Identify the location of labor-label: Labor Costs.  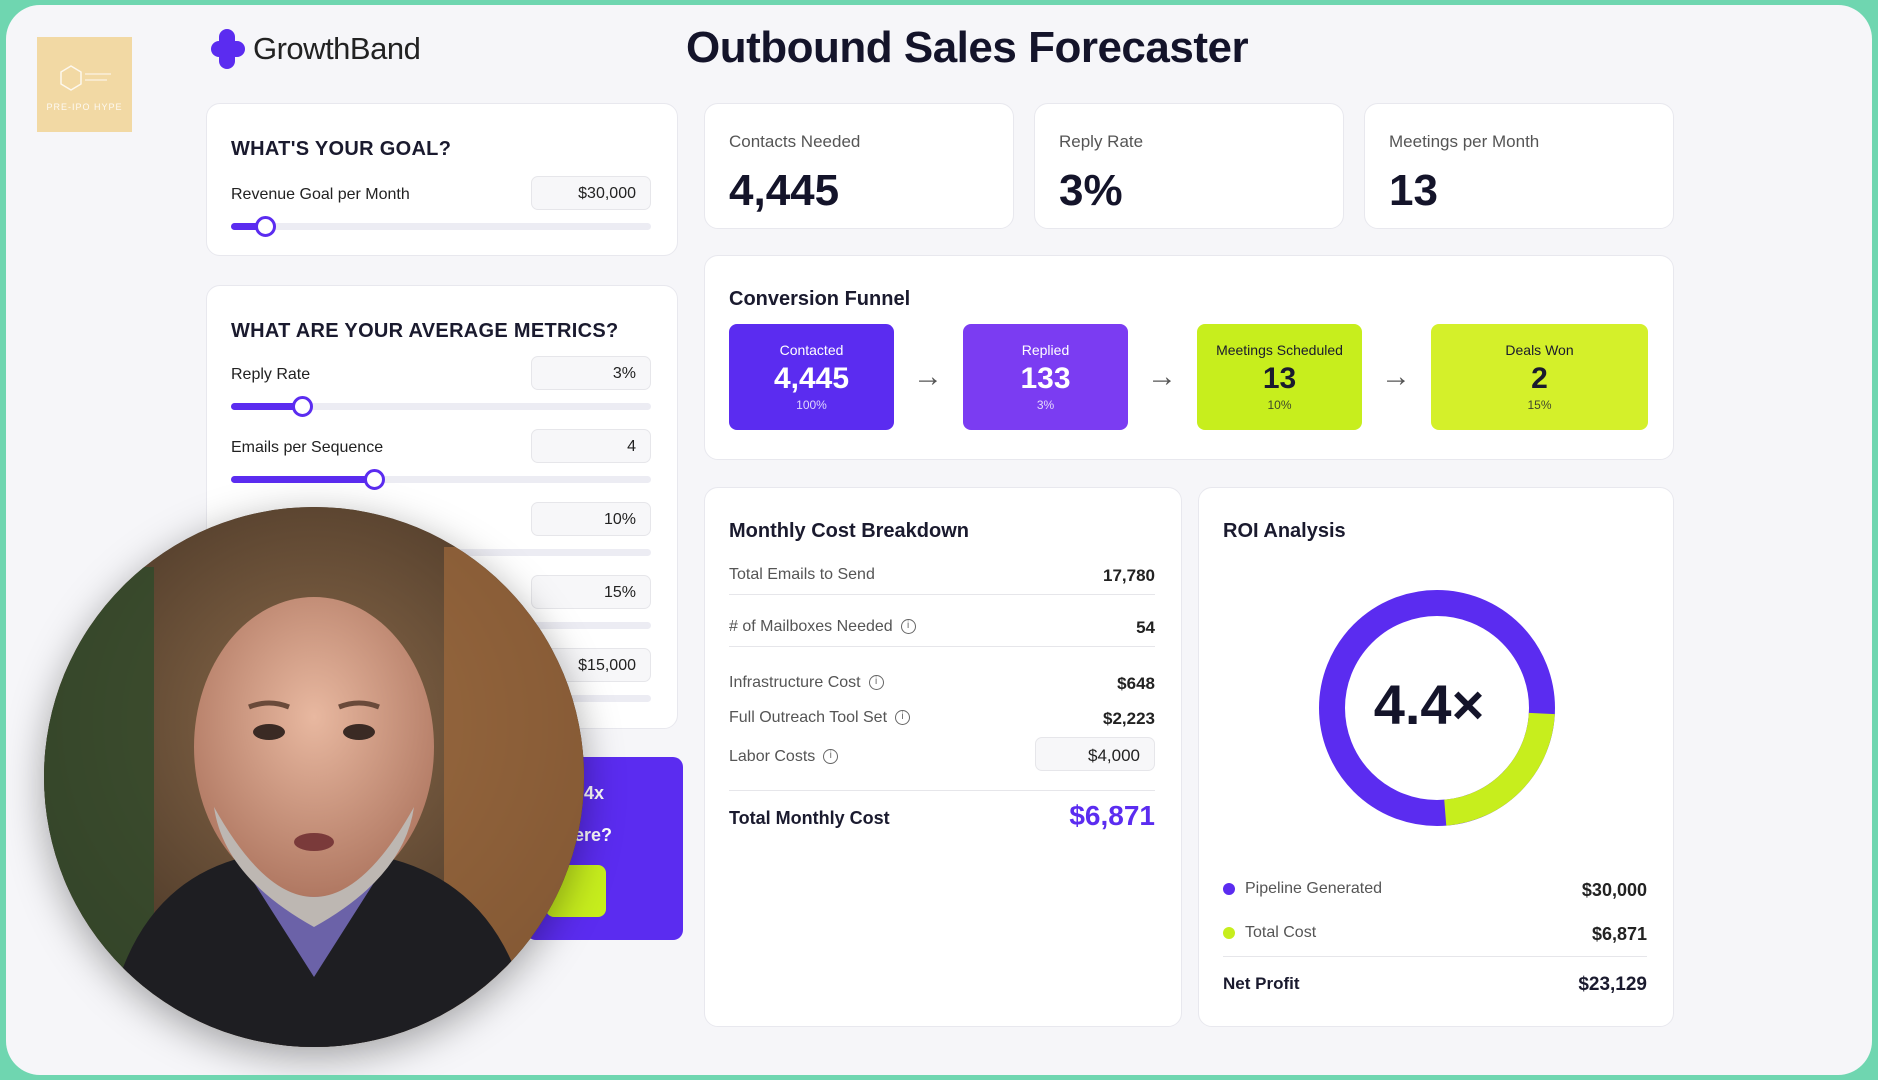
(772, 756).